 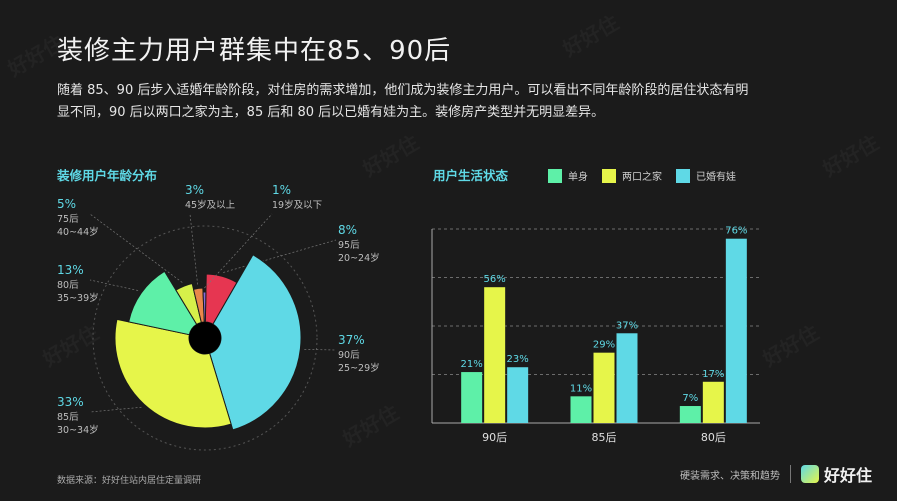 What do you see at coordinates (683, 175) in the screenshot?
I see `legend-swatch-married-kids` at bounding box center [683, 175].